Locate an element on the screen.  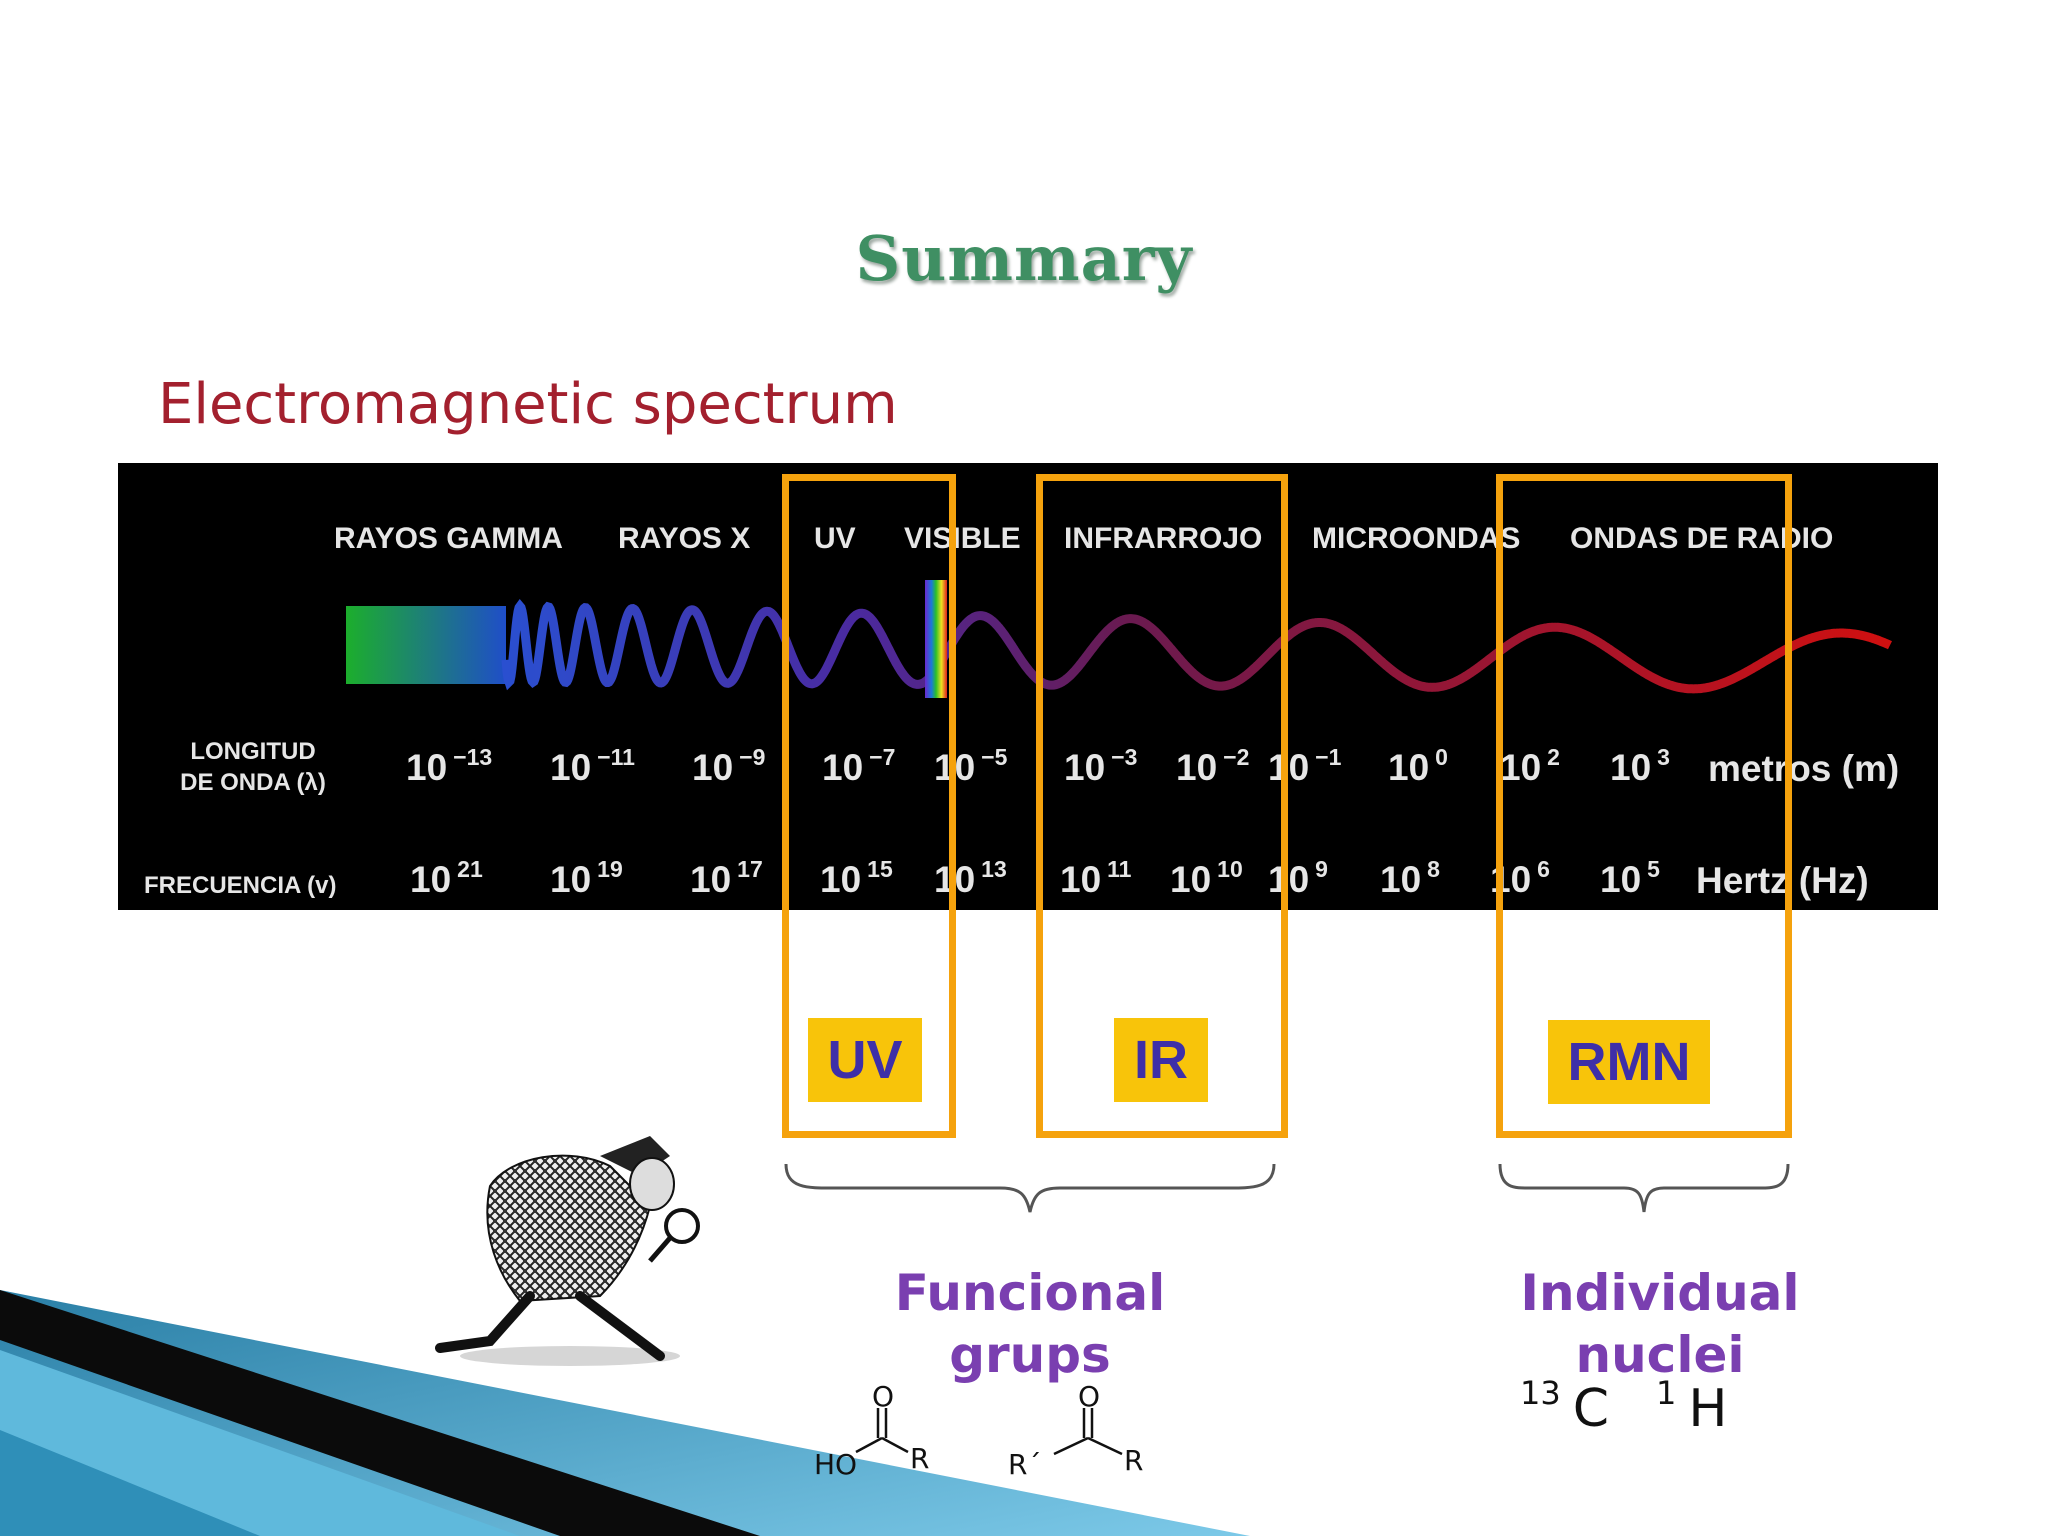
detective-illustration is located at coordinates (567, 1251).